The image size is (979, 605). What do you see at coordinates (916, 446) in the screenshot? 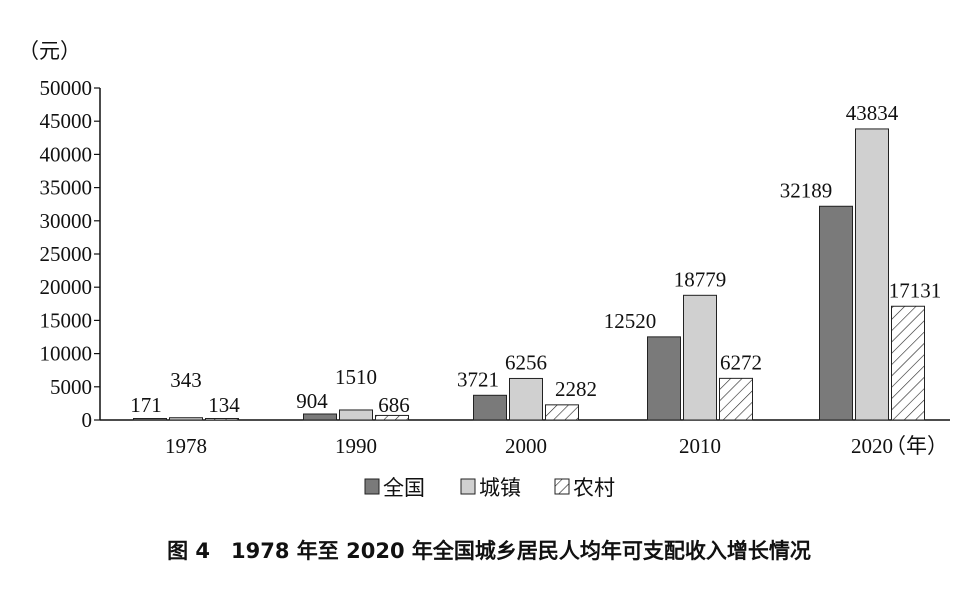
I see `x-axis-unit: （年）` at bounding box center [916, 446].